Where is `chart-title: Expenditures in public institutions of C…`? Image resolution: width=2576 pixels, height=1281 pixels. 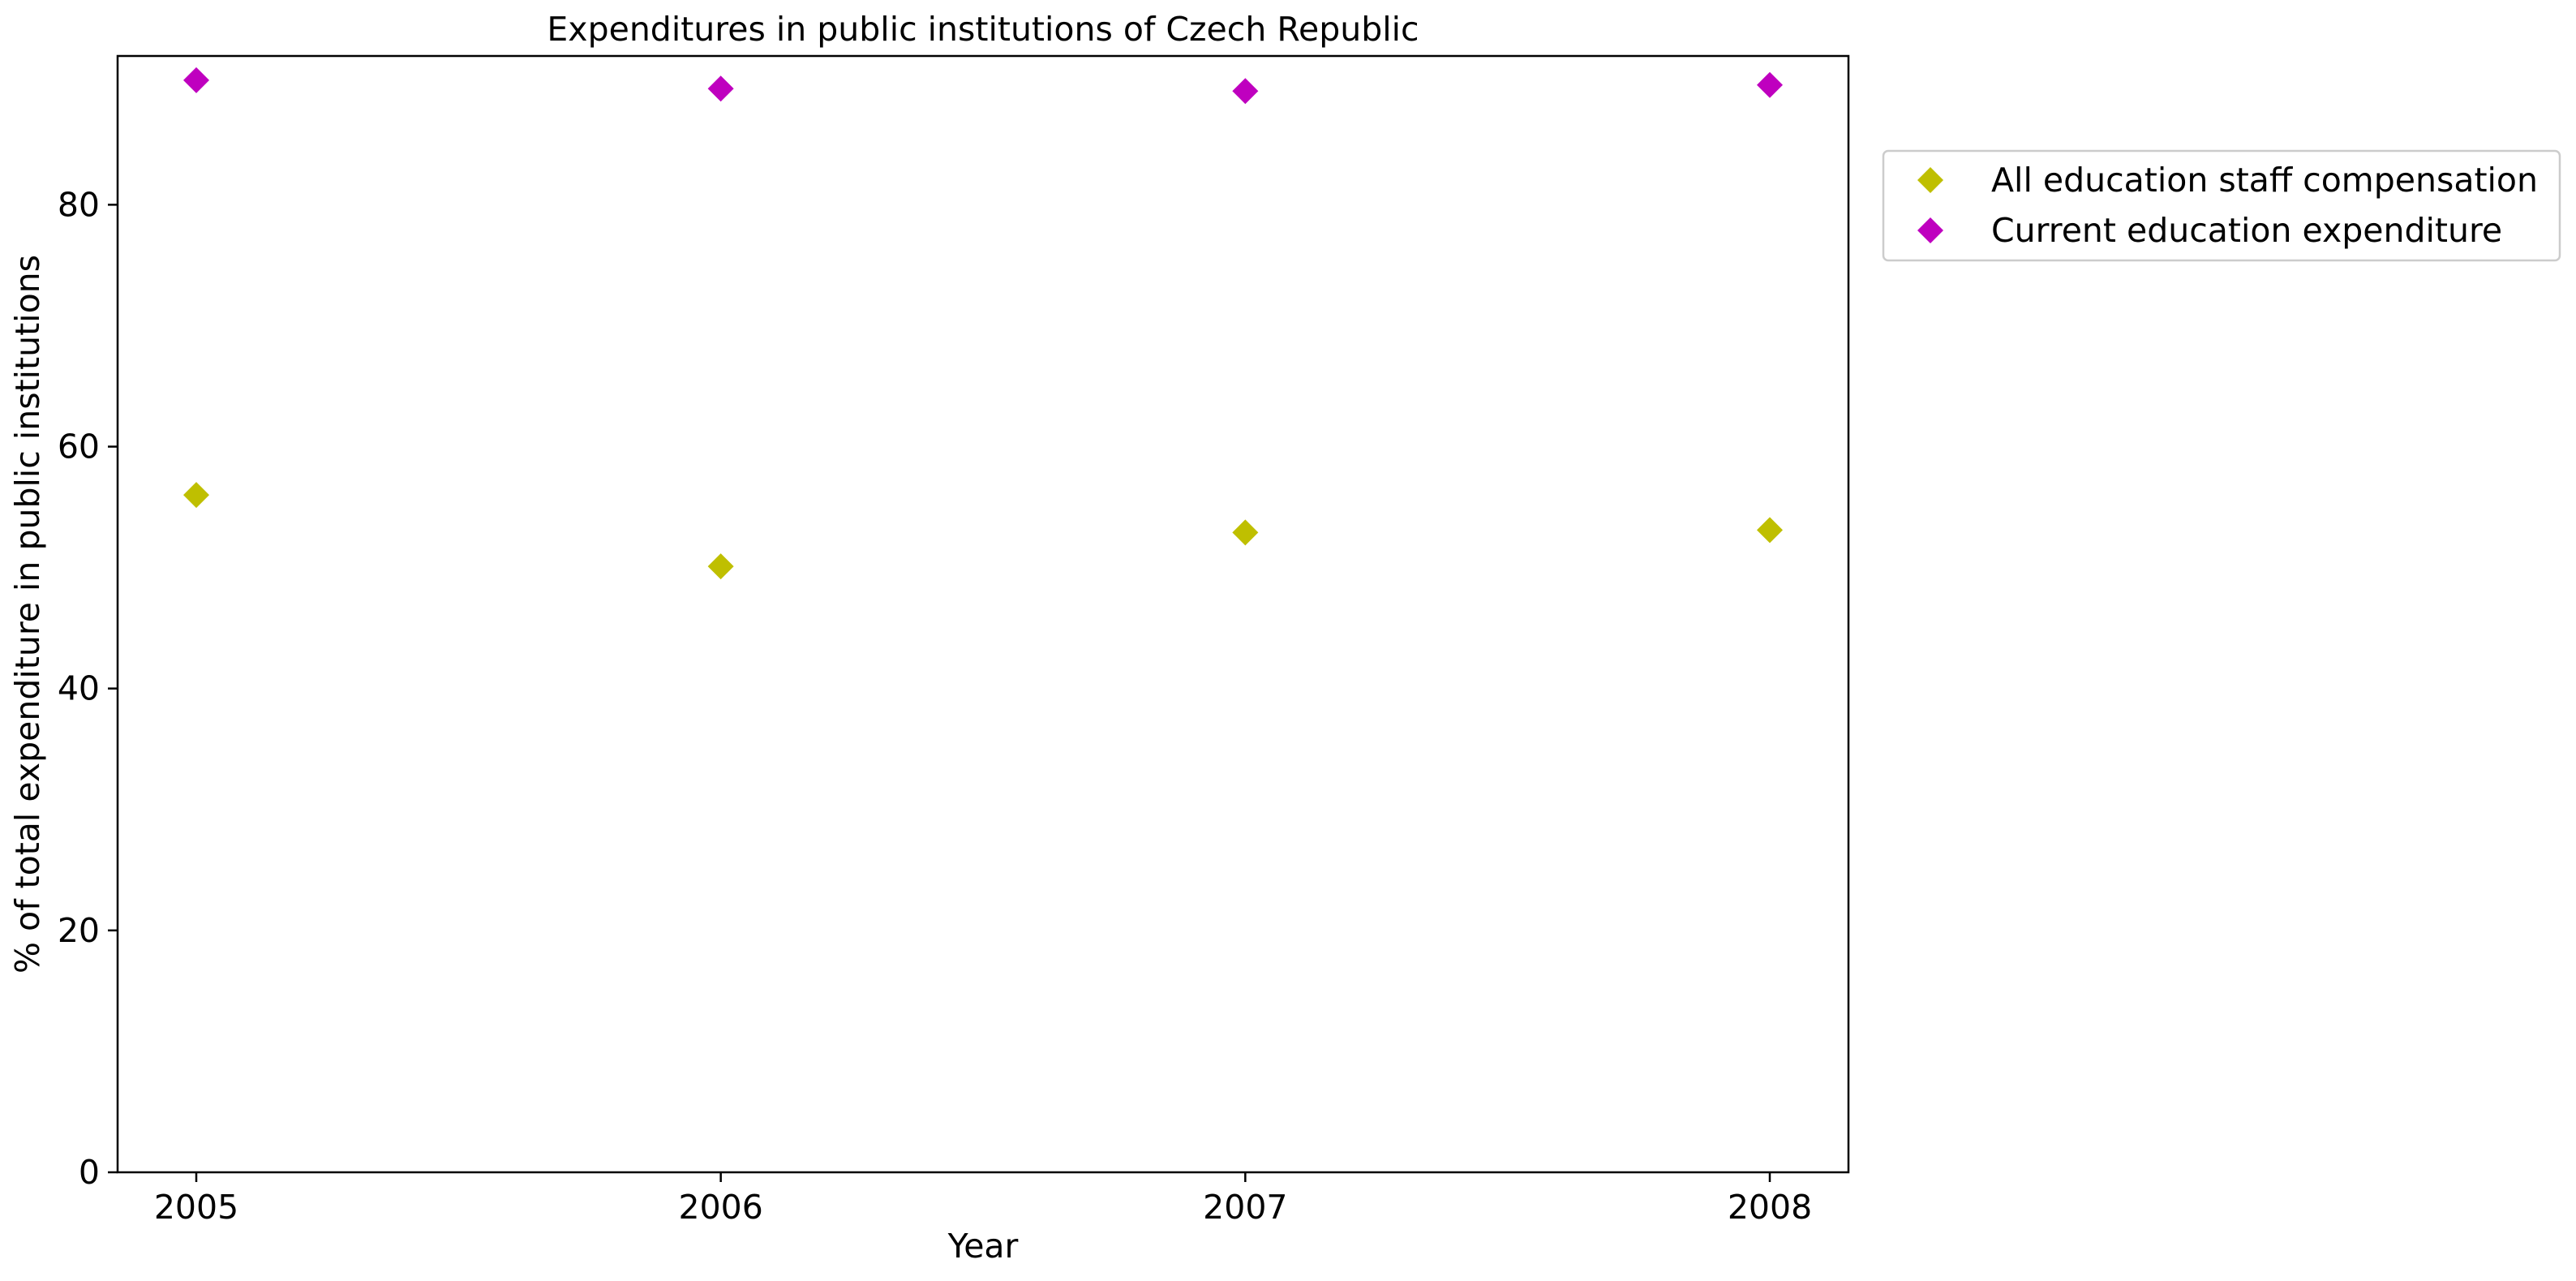 chart-title: Expenditures in public institutions of C… is located at coordinates (983, 30).